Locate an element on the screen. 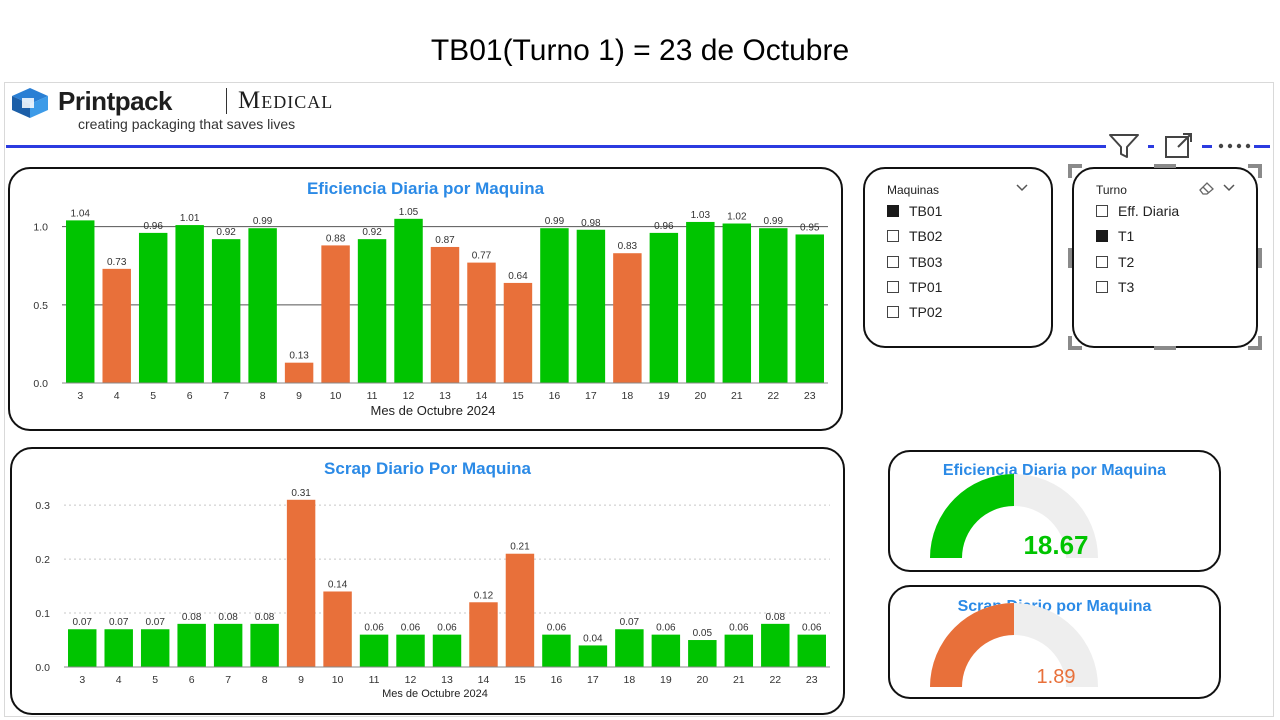 Image resolution: width=1280 pixels, height=720 pixels. header-rule-dash is located at coordinates (1262, 146).